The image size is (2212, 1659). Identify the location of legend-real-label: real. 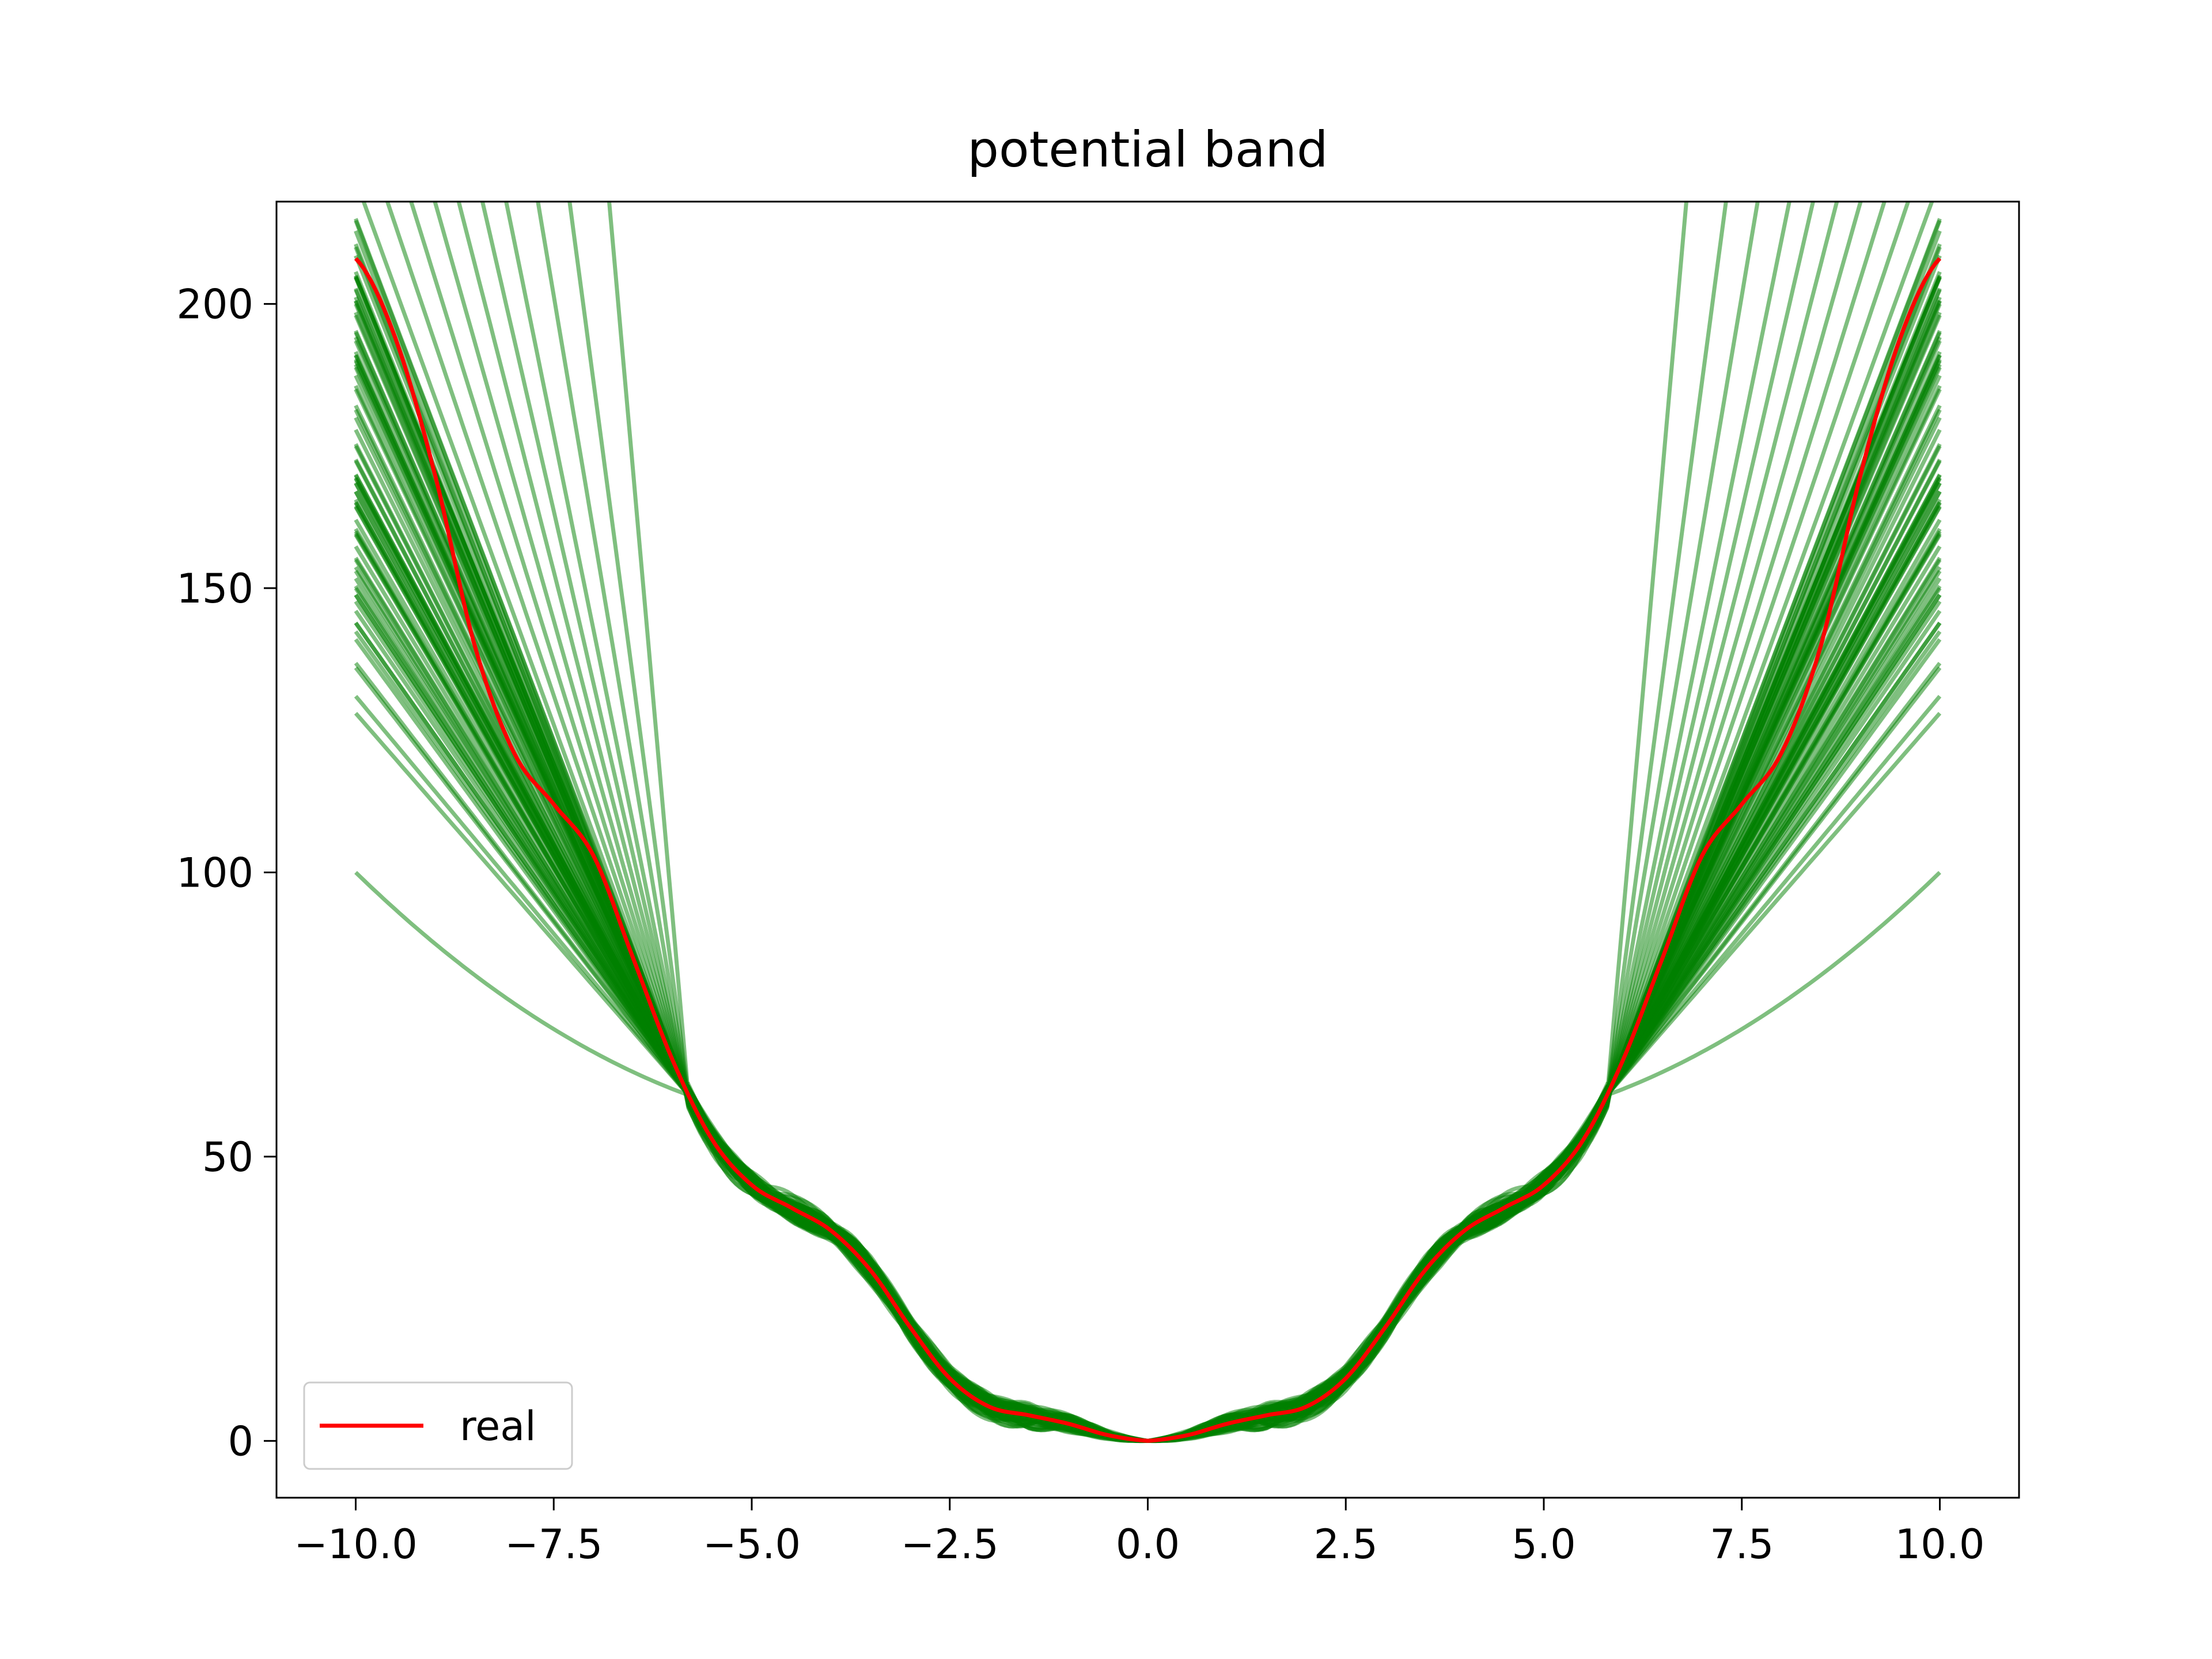
(498, 1426).